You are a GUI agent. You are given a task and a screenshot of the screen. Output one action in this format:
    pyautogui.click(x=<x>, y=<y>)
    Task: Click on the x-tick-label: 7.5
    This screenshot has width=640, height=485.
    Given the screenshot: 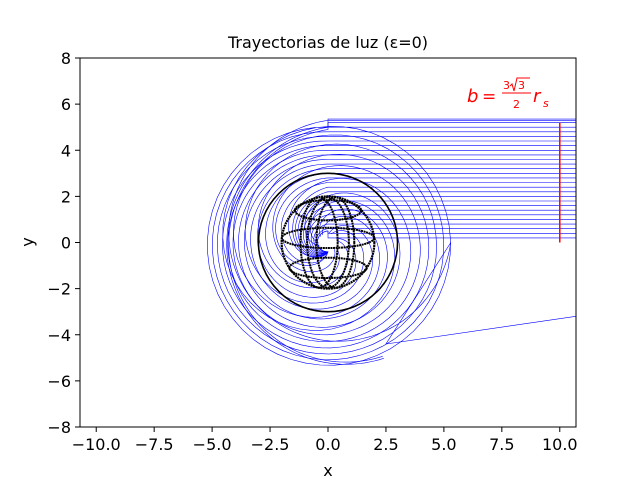 What is the action you would take?
    pyautogui.click(x=501, y=444)
    